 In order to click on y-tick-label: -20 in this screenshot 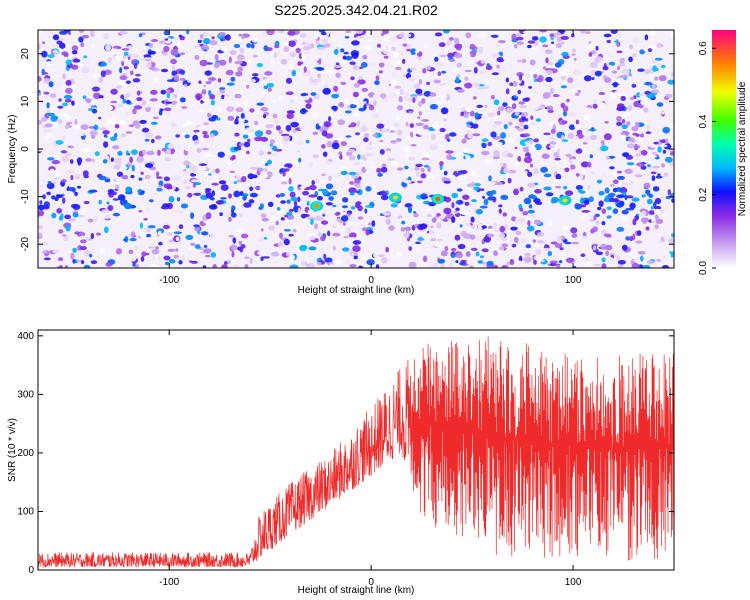, I will do `click(25, 244)`.